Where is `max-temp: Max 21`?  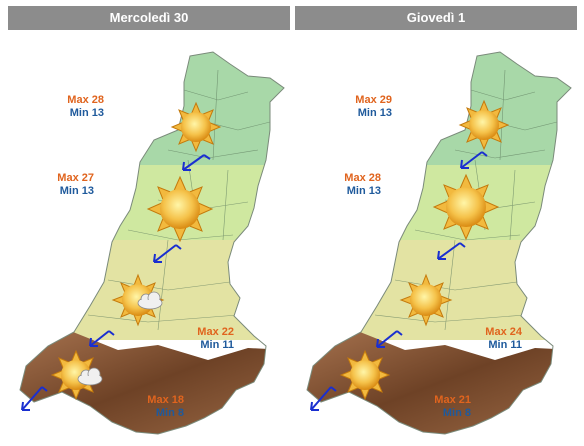
max-temp: Max 21 is located at coordinates (452, 400).